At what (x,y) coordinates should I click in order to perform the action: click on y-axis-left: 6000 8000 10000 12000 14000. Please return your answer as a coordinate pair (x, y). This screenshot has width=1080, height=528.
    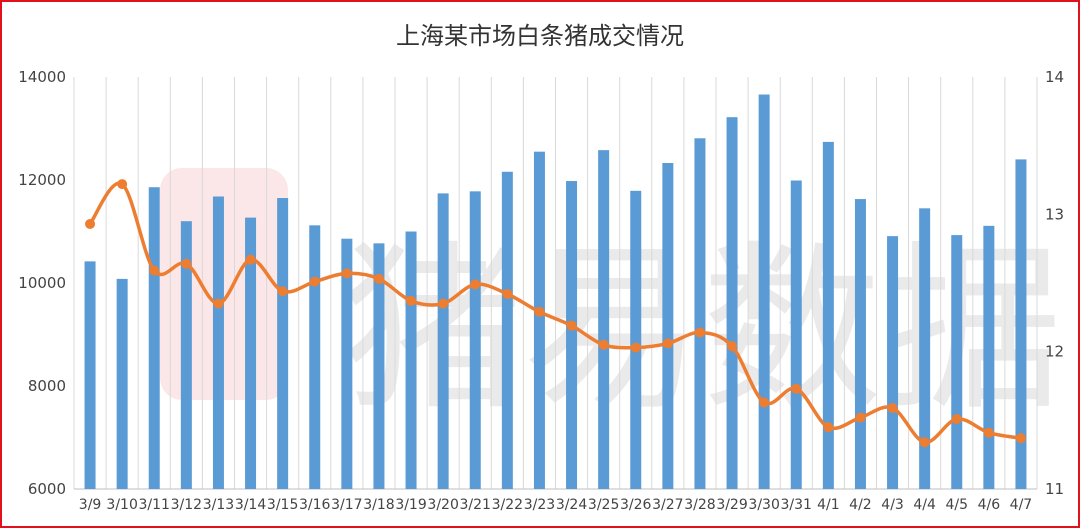
    Looking at the image, I should click on (42, 283).